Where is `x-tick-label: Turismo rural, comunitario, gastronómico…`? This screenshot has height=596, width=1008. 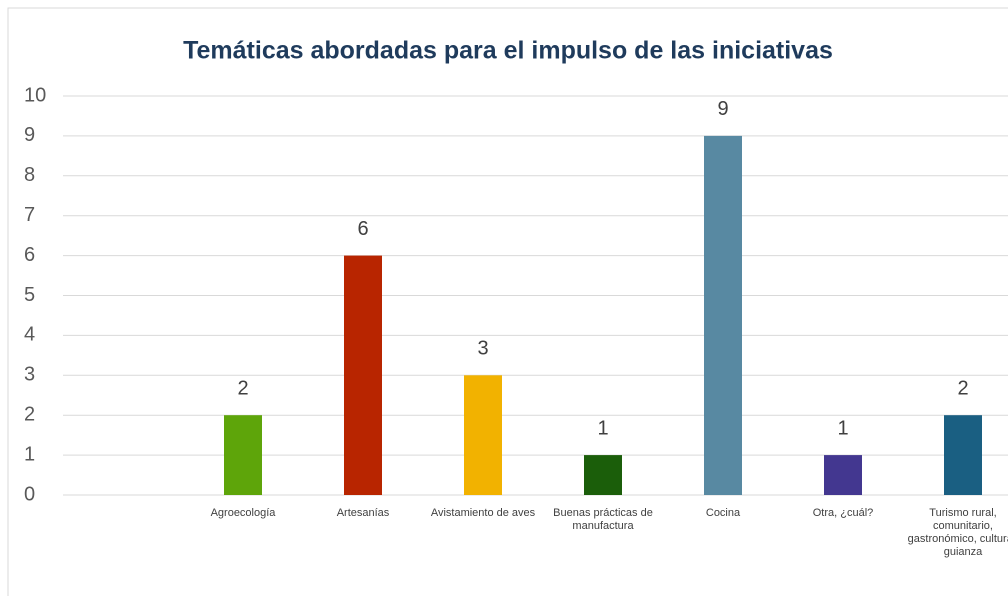 x-tick-label: Turismo rural, comunitario, gastronómico… is located at coordinates (957, 532).